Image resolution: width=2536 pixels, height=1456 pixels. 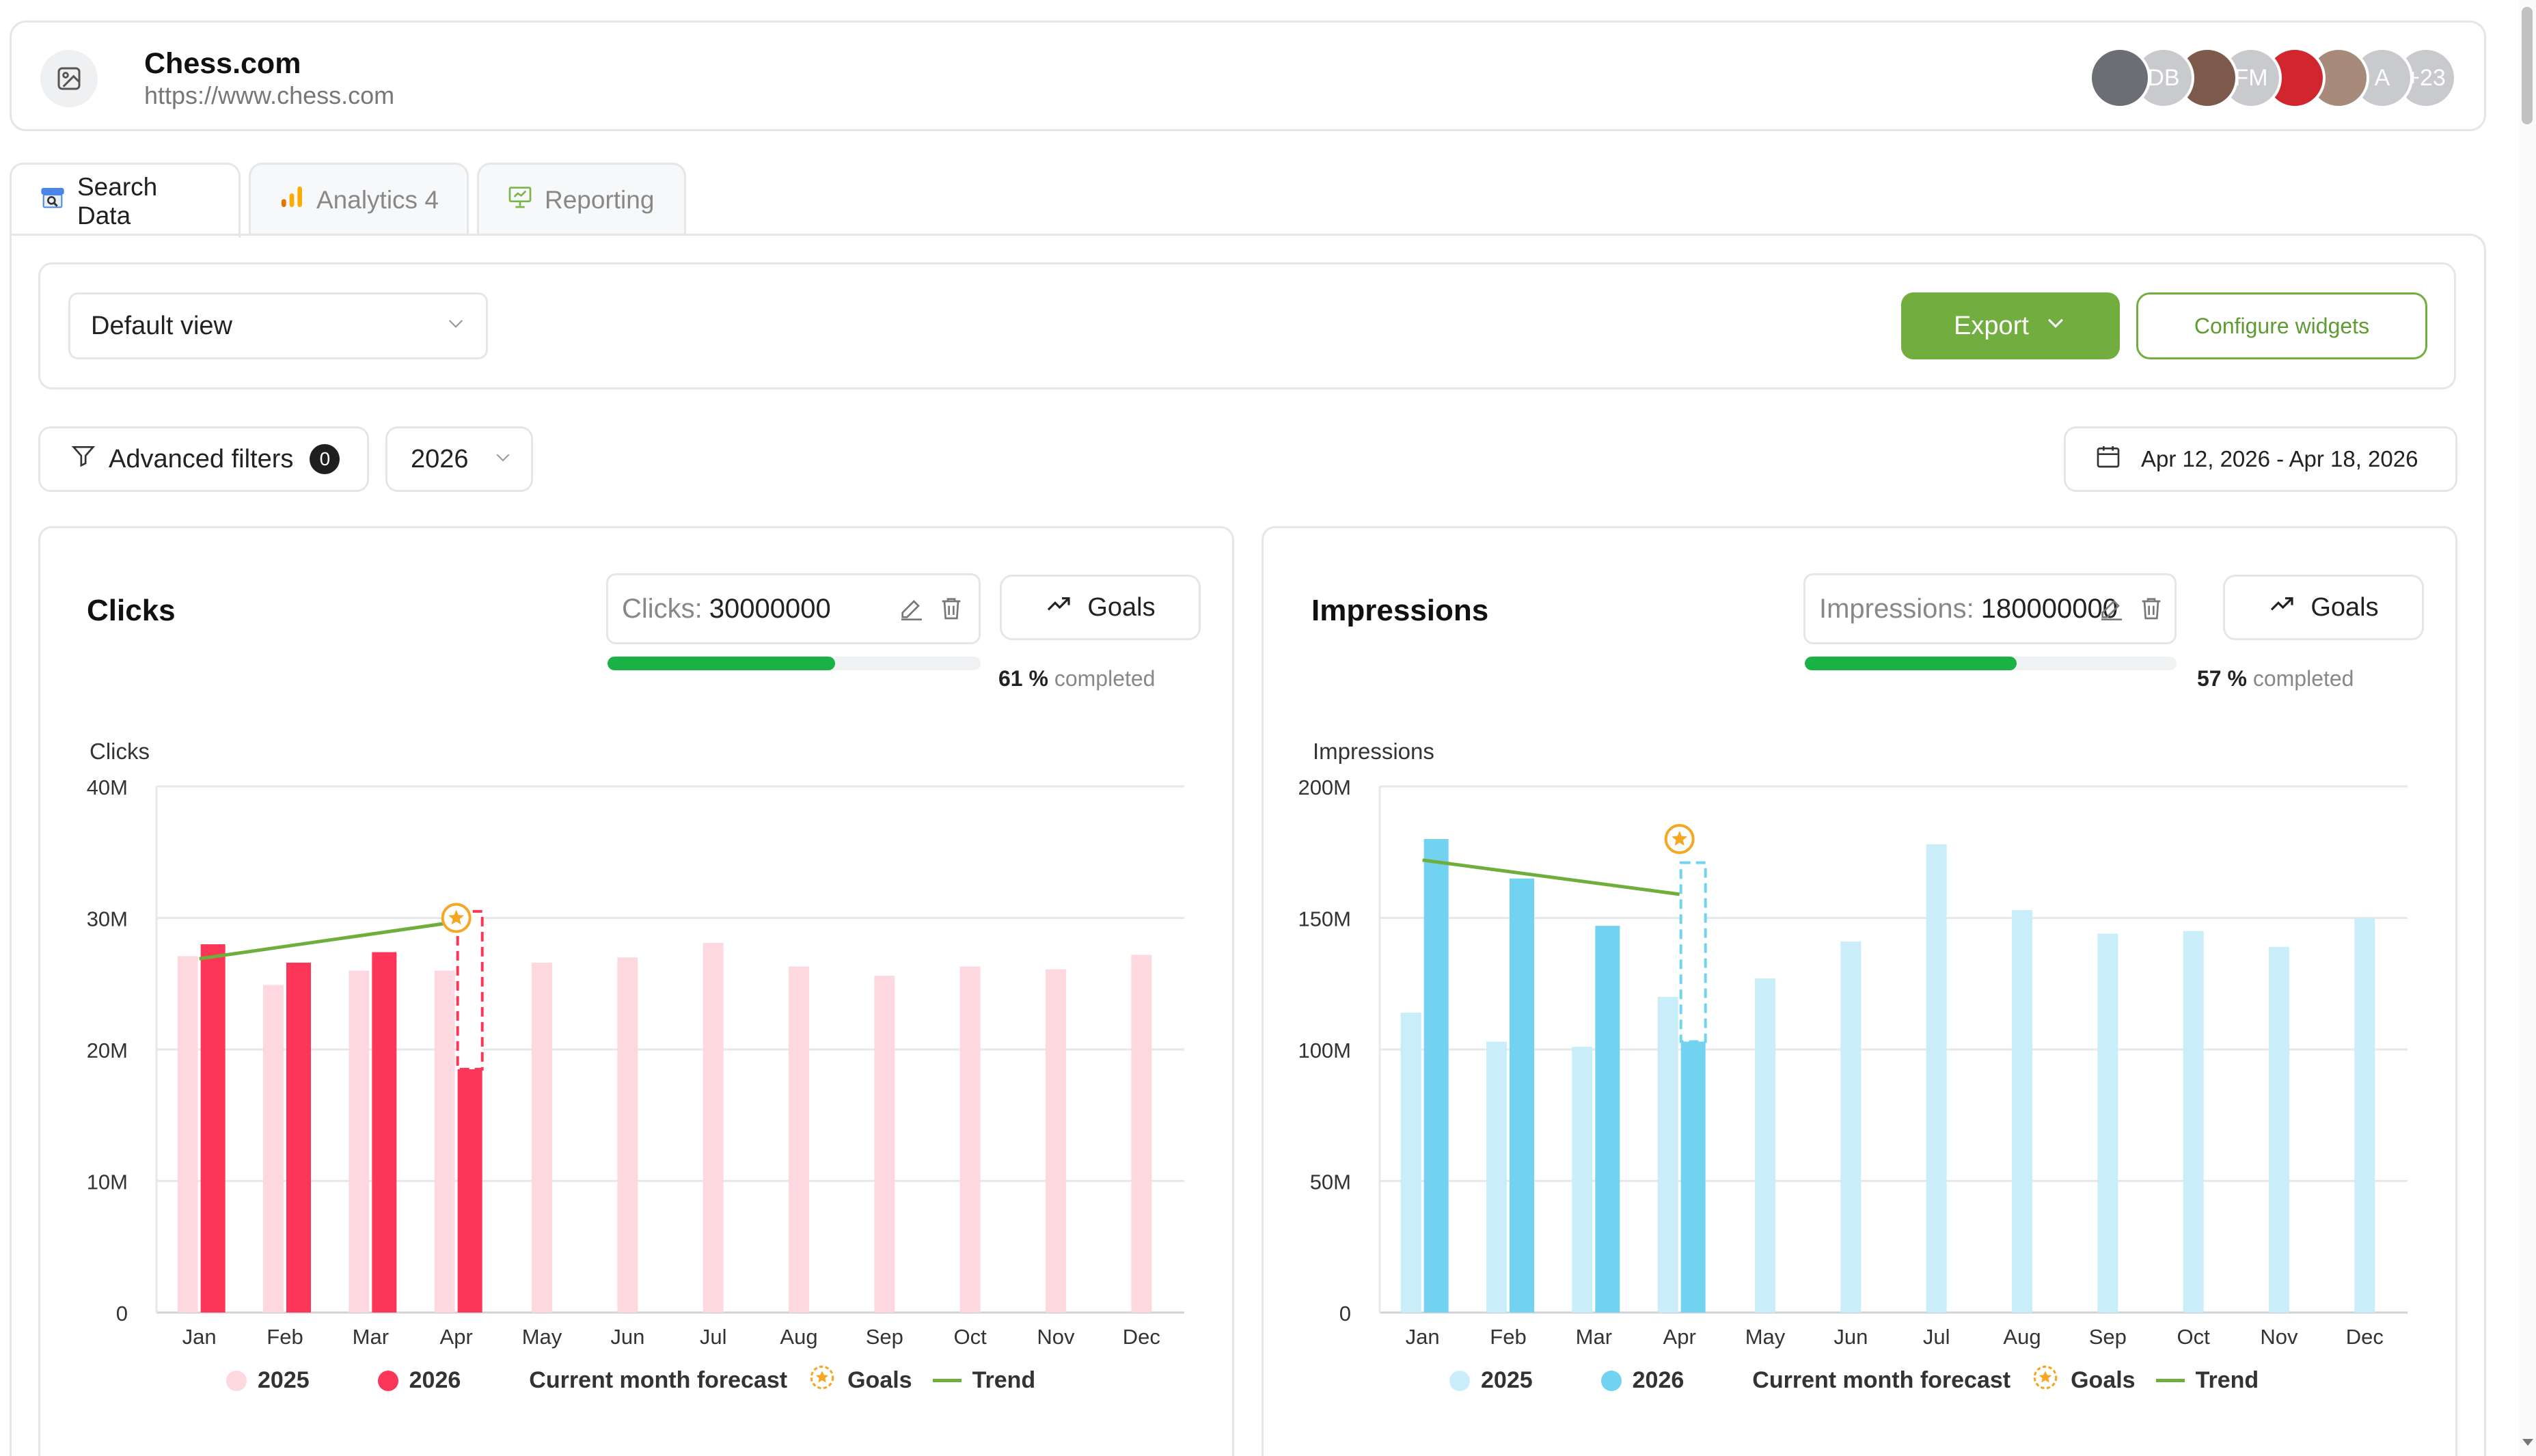 What do you see at coordinates (52, 201) in the screenshot?
I see `search-console-icon` at bounding box center [52, 201].